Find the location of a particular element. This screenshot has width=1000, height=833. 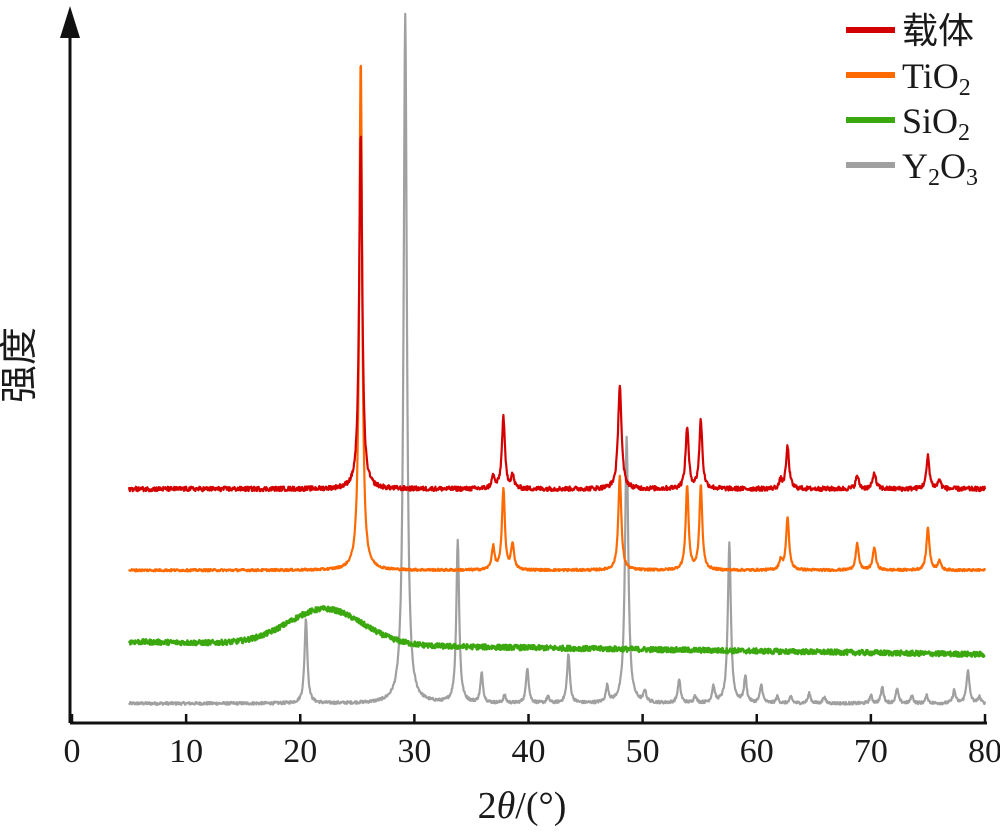

legend-label: 载体 is located at coordinates (938, 31).